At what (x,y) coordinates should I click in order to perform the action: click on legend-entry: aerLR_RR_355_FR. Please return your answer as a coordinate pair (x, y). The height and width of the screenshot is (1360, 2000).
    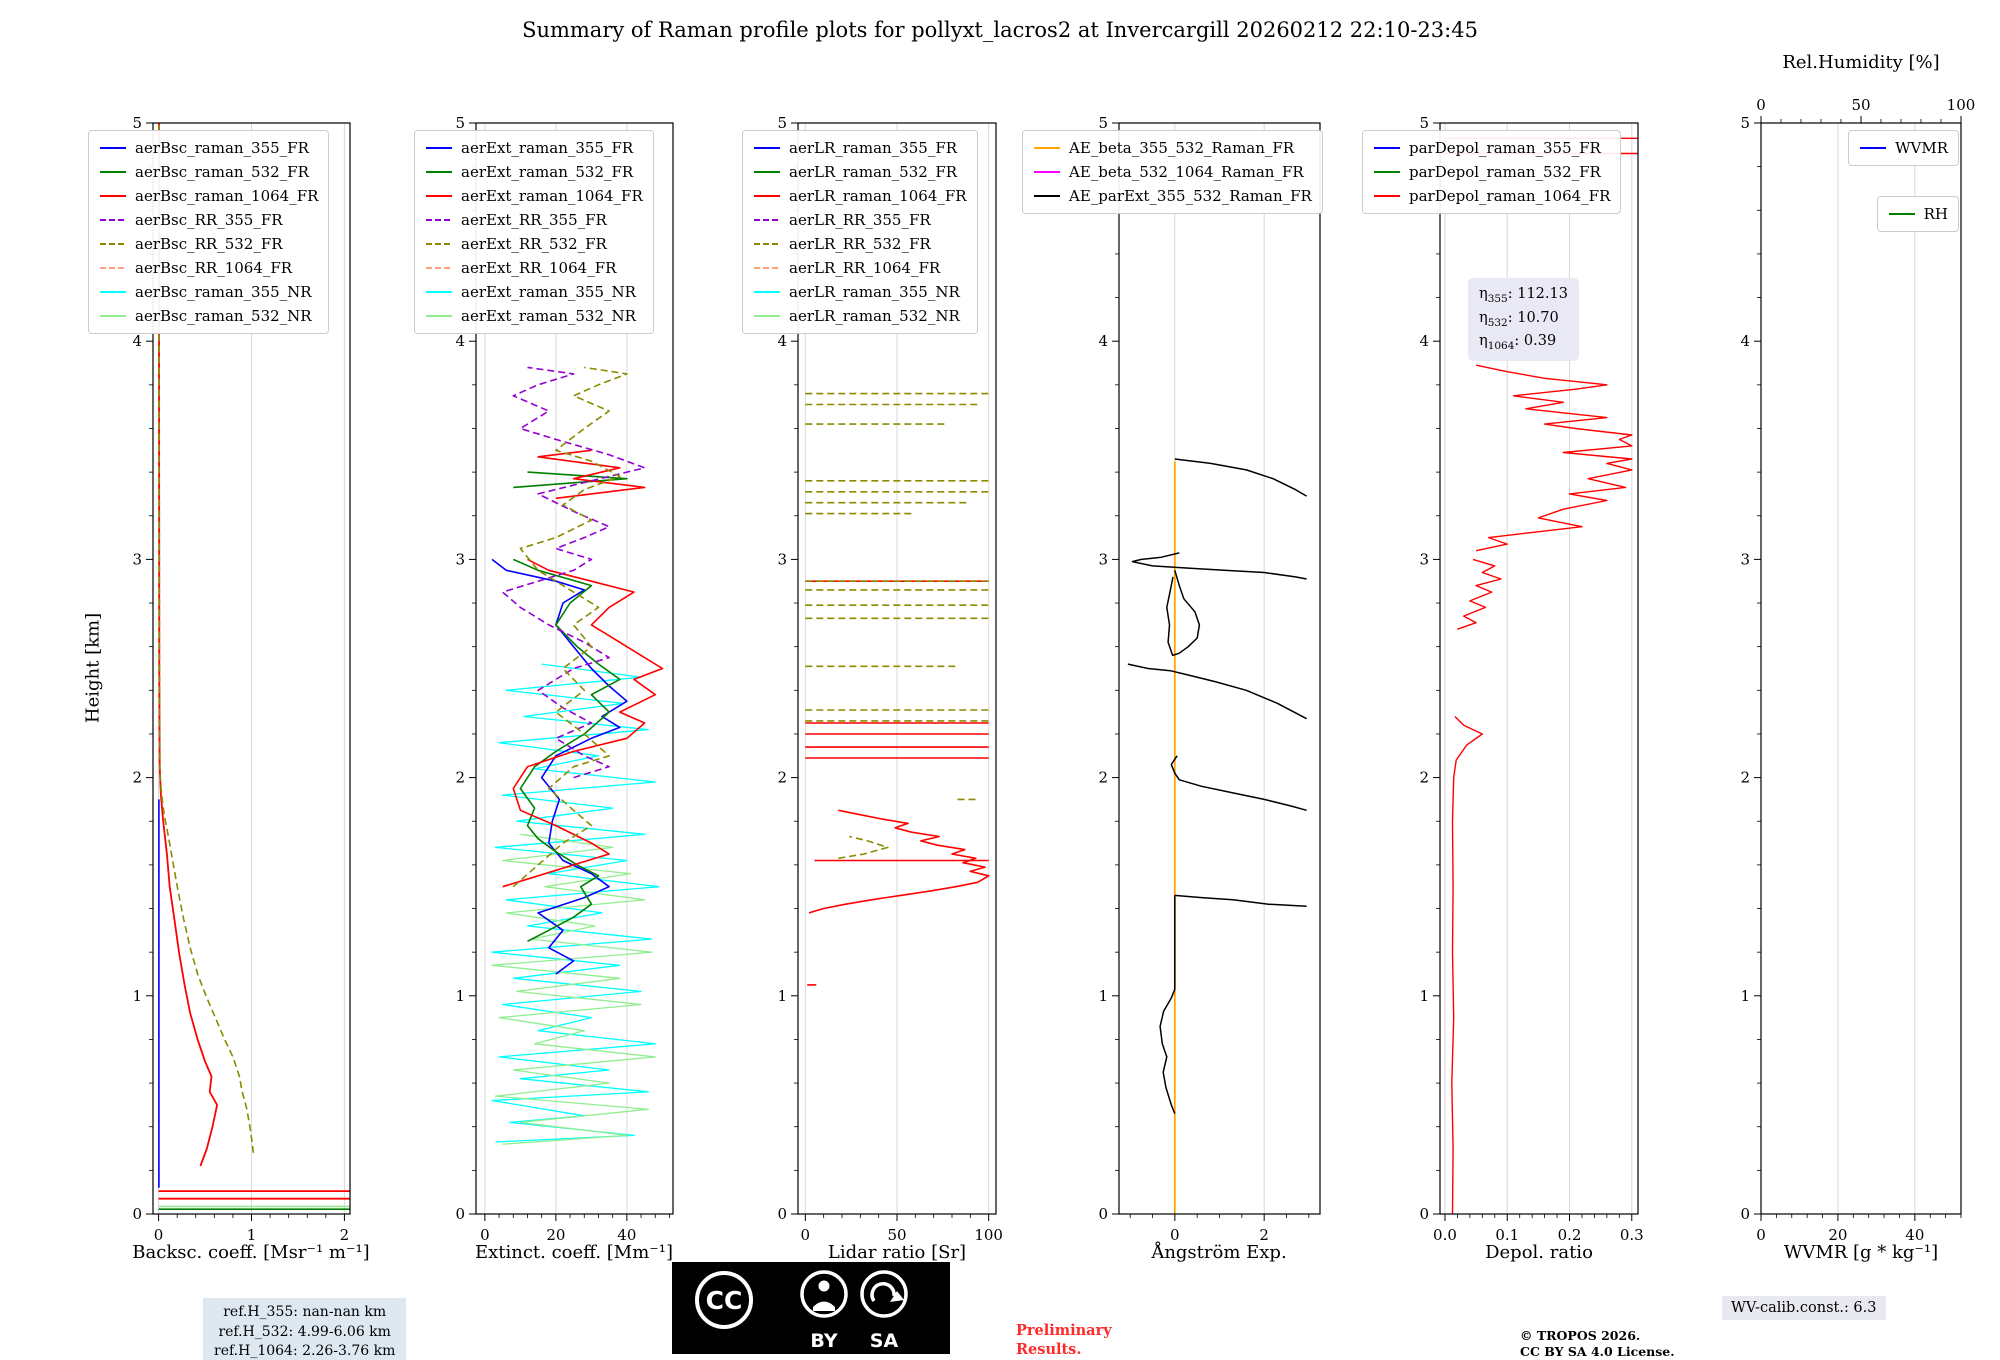
    Looking at the image, I should click on (860, 220).